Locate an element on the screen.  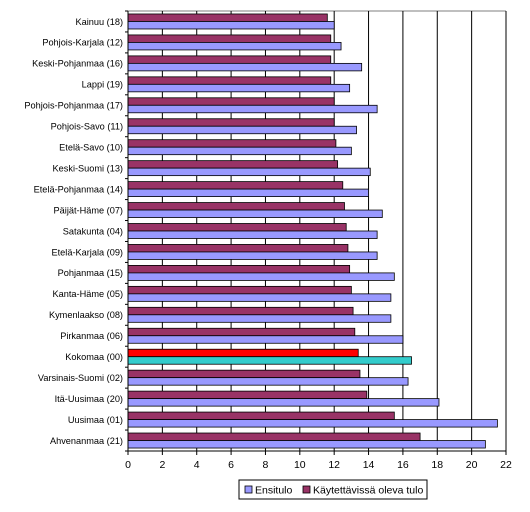
category-label: Pohjois-Pohjanmaa (17) is located at coordinates (73, 106).